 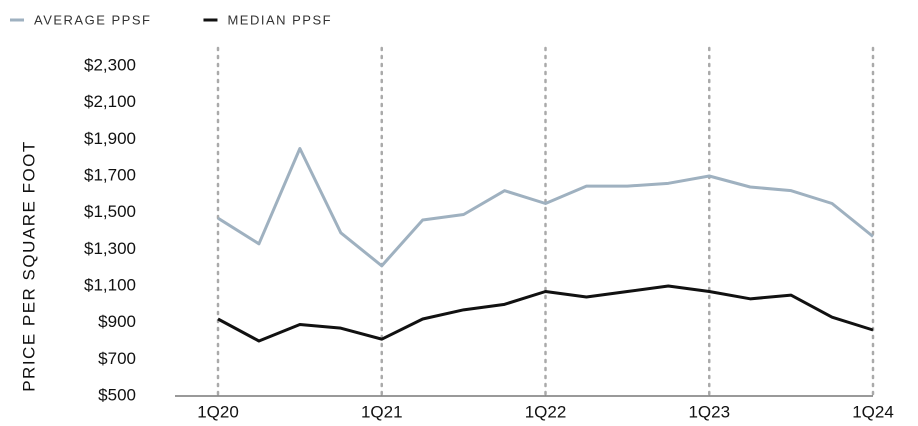 What do you see at coordinates (709, 411) in the screenshot?
I see `x-tick-label: 1Q23` at bounding box center [709, 411].